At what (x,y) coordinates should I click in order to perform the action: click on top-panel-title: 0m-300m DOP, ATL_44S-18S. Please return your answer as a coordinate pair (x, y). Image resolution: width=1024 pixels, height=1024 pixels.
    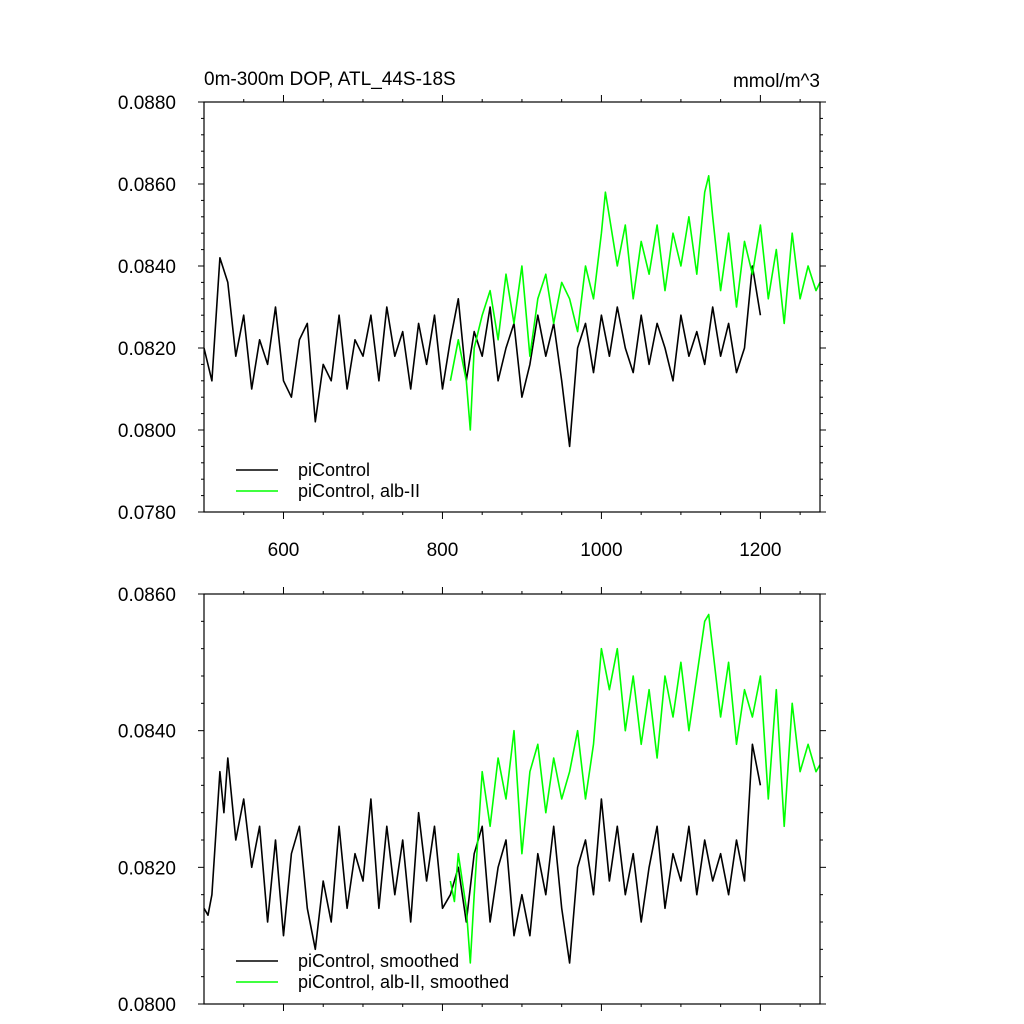
    Looking at the image, I should click on (330, 79).